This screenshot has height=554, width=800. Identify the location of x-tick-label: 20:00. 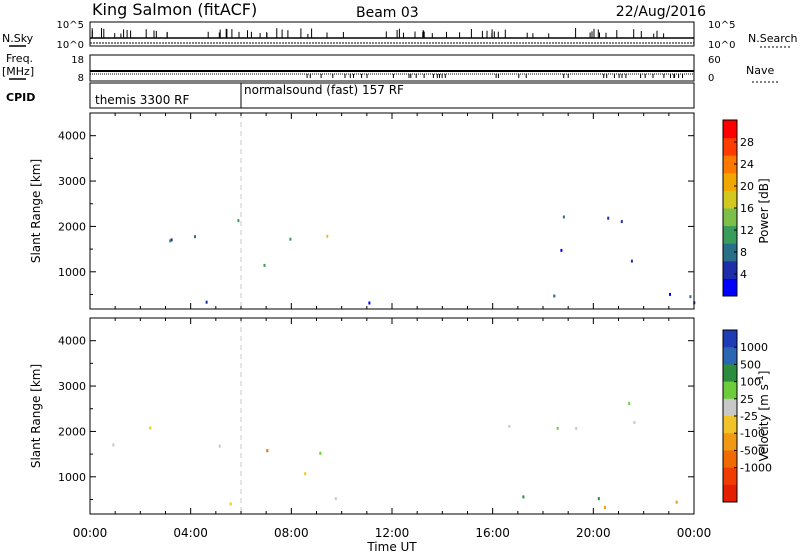
(593, 533).